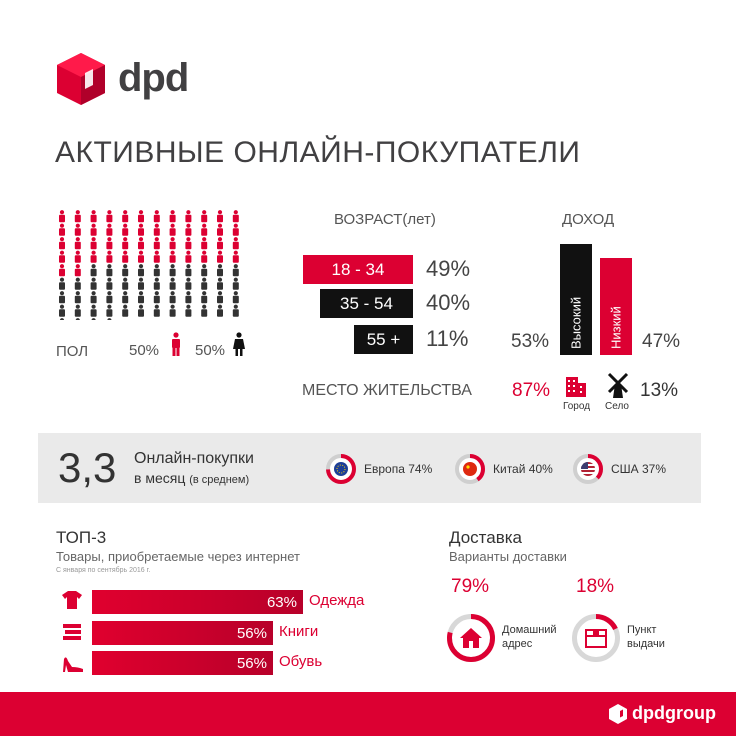  Describe the element at coordinates (639, 469) in the screenshot. I see `usa-label: США 37%` at that location.